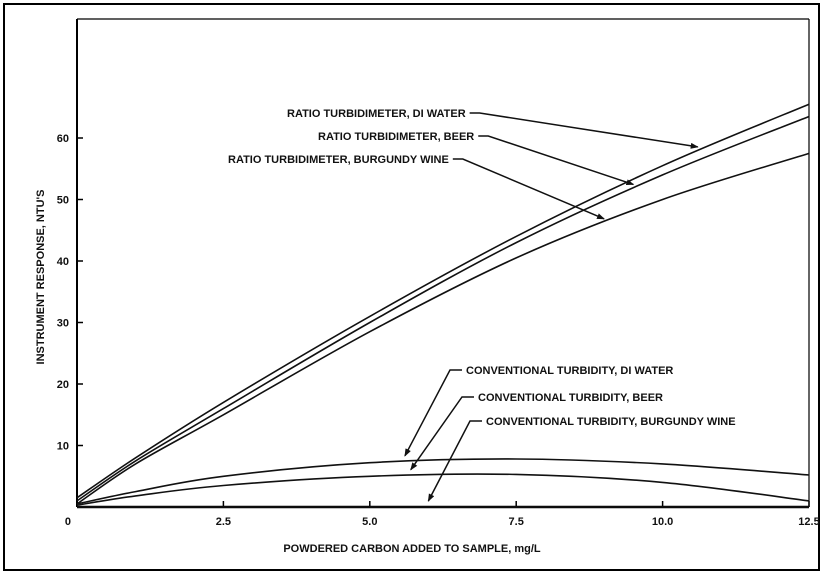 The width and height of the screenshot is (826, 577). I want to click on x-tick-label: 2.5, so click(223, 522).